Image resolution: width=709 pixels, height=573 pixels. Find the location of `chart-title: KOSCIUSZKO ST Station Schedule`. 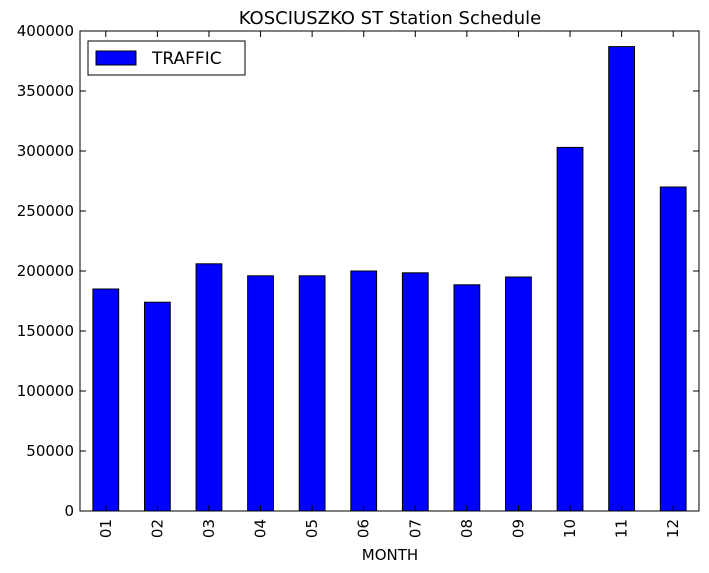

chart-title: KOSCIUSZKO ST Station Schedule is located at coordinates (390, 18).